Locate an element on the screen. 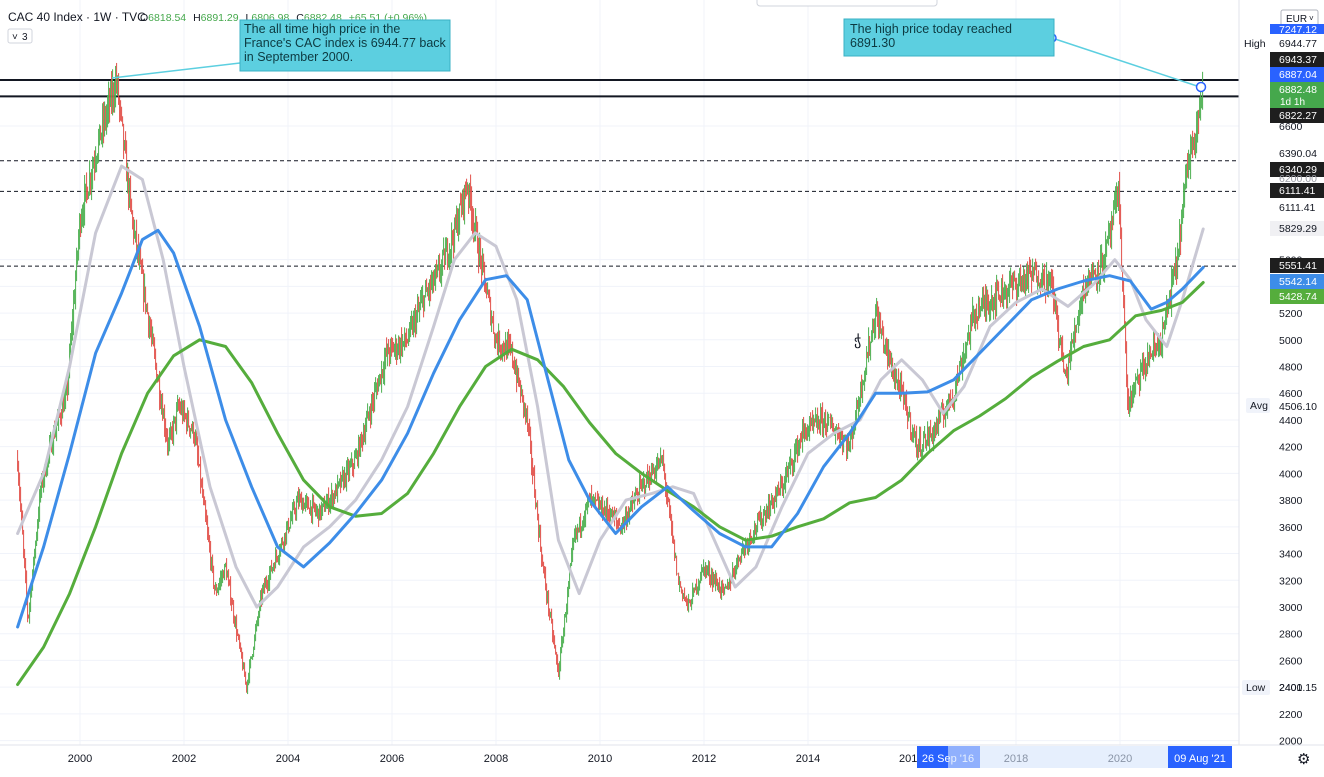 This screenshot has height=777, width=1324. time-tick-label: 2010 is located at coordinates (600, 759).